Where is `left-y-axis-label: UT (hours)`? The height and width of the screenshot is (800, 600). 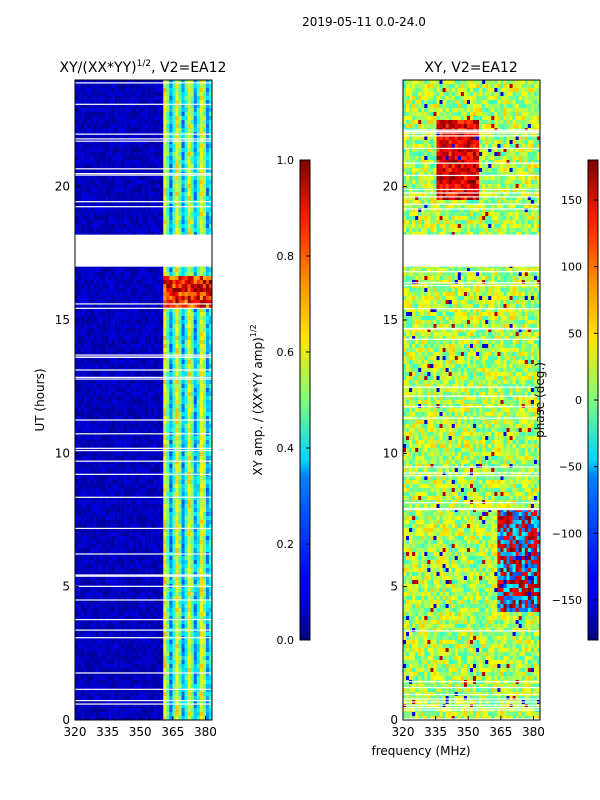
left-y-axis-label: UT (hours) is located at coordinates (40, 399).